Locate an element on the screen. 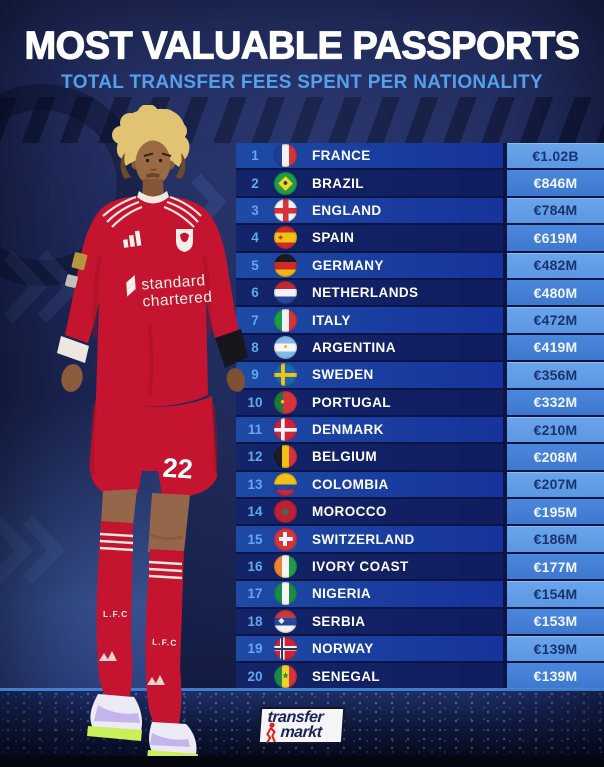 This screenshot has height=767, width=604. table-row: 7 ITALY €472M is located at coordinates (420, 320).